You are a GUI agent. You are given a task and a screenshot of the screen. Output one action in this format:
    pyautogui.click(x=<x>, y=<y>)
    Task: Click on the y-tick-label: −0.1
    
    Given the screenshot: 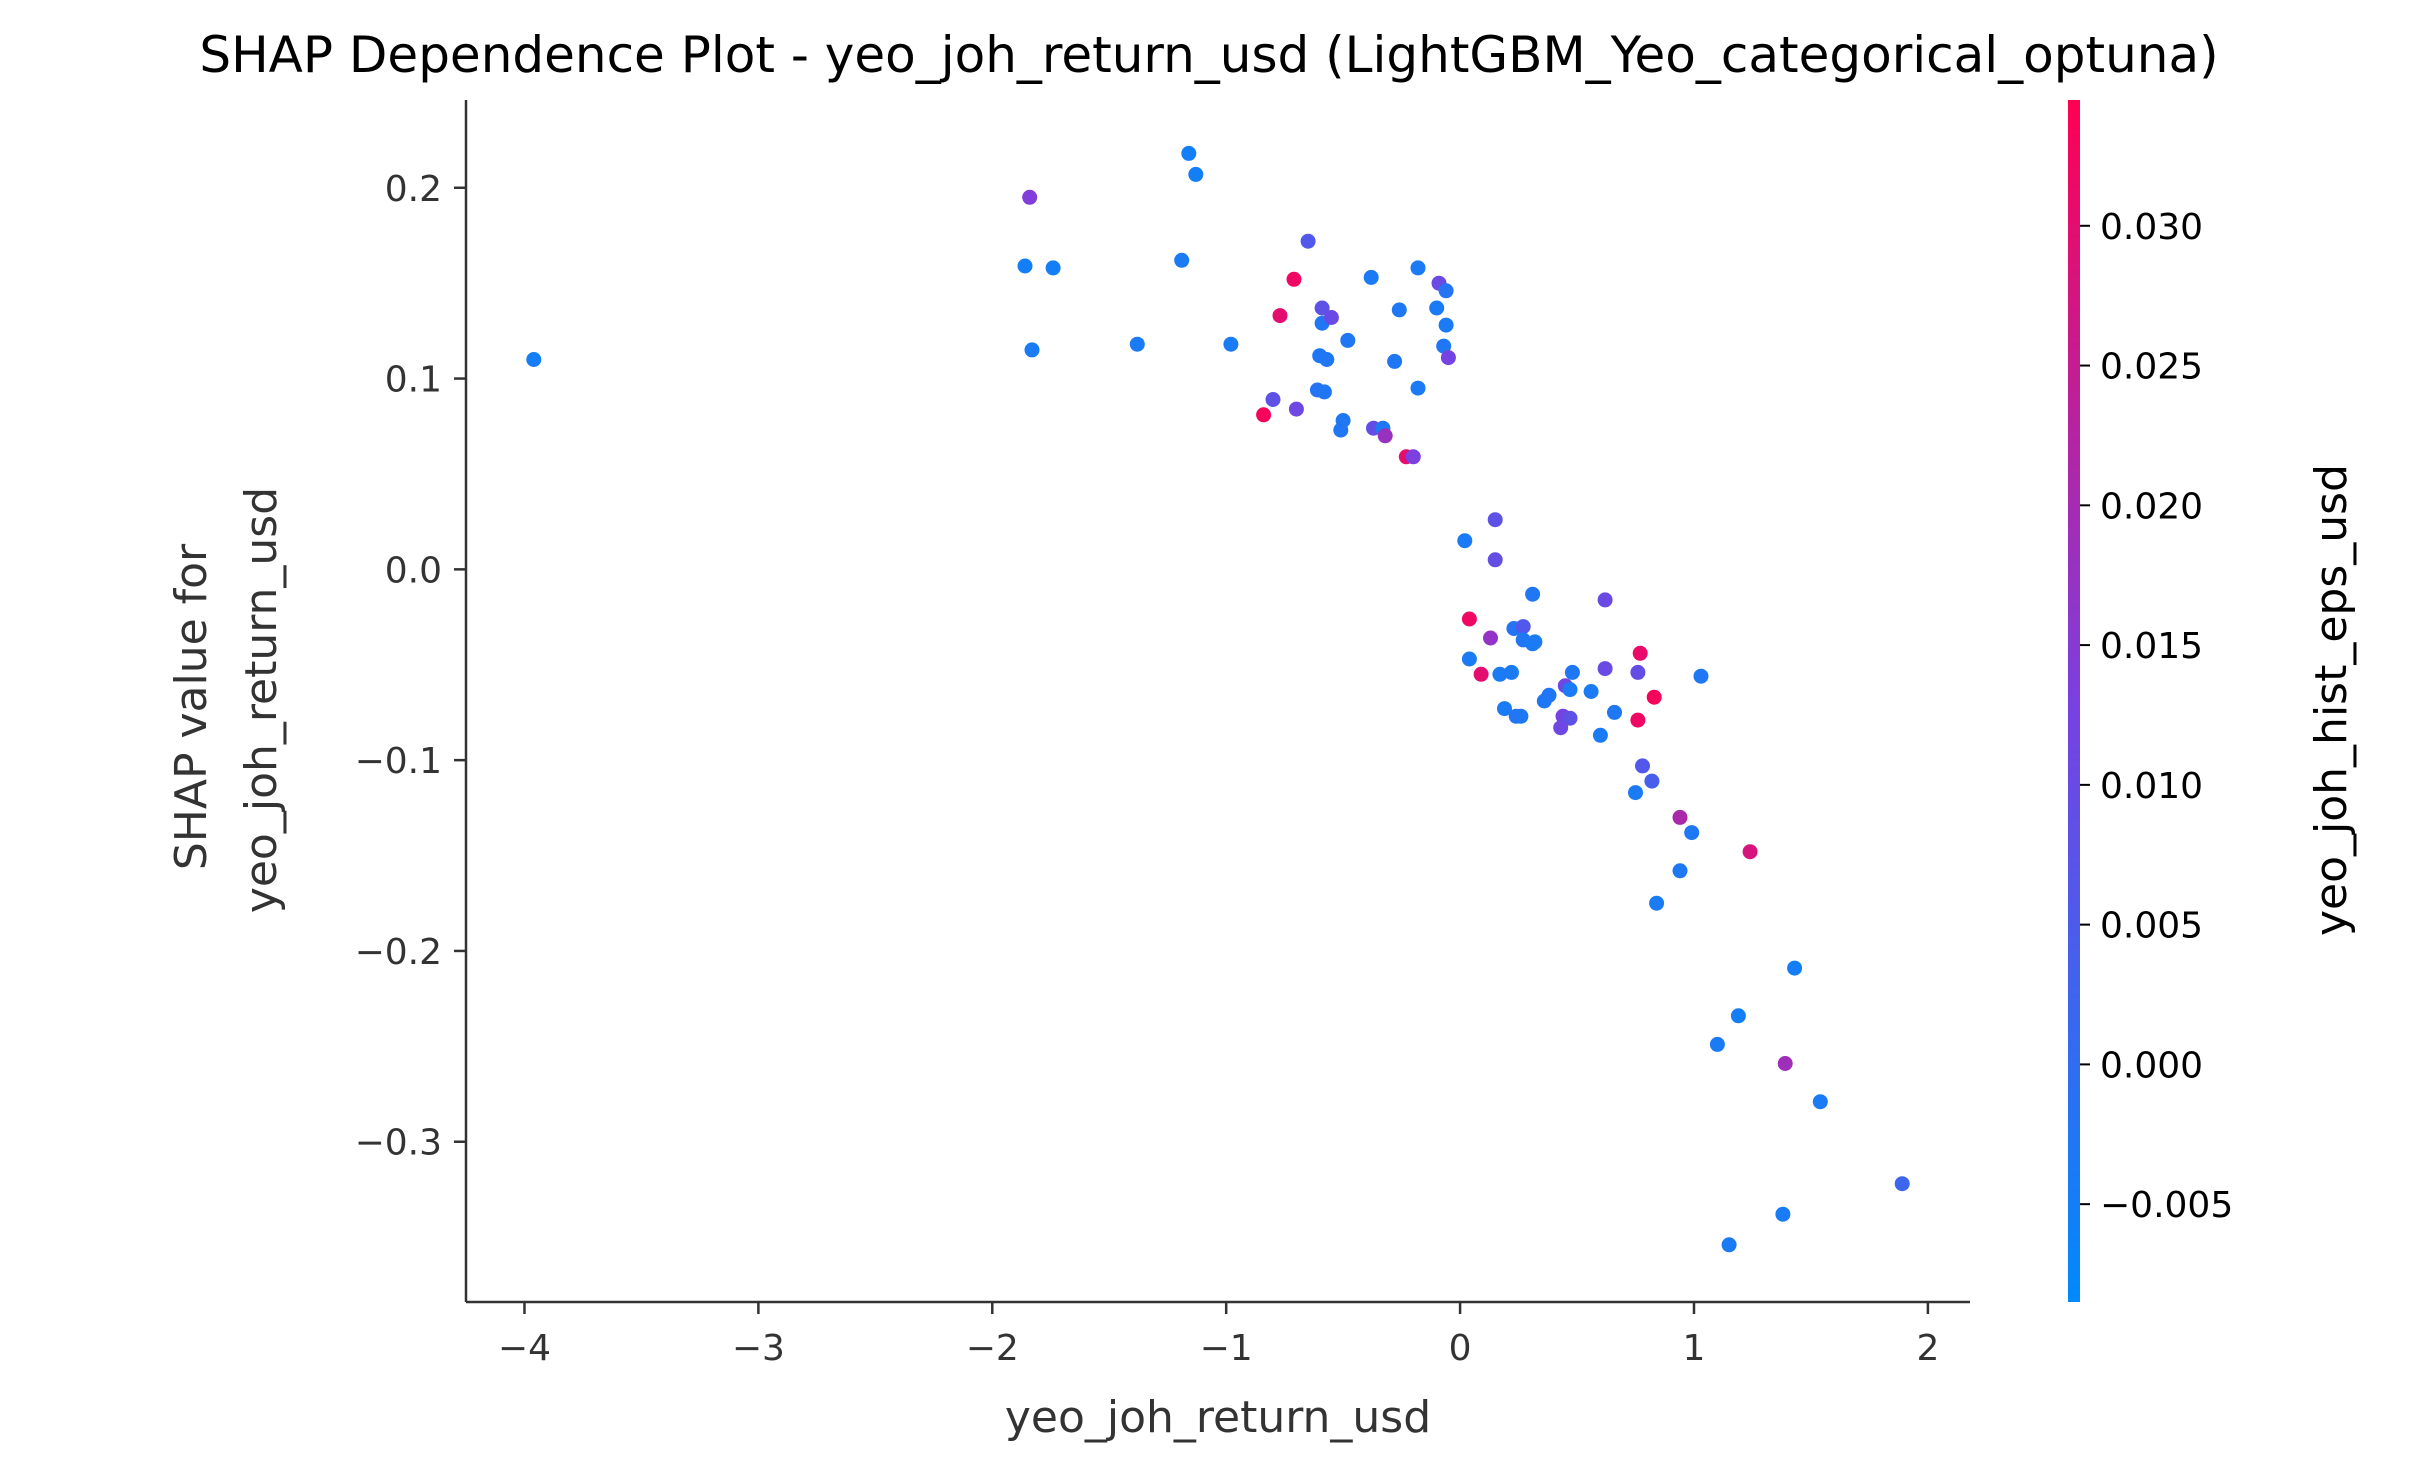 What is the action you would take?
    pyautogui.click(x=398, y=761)
    